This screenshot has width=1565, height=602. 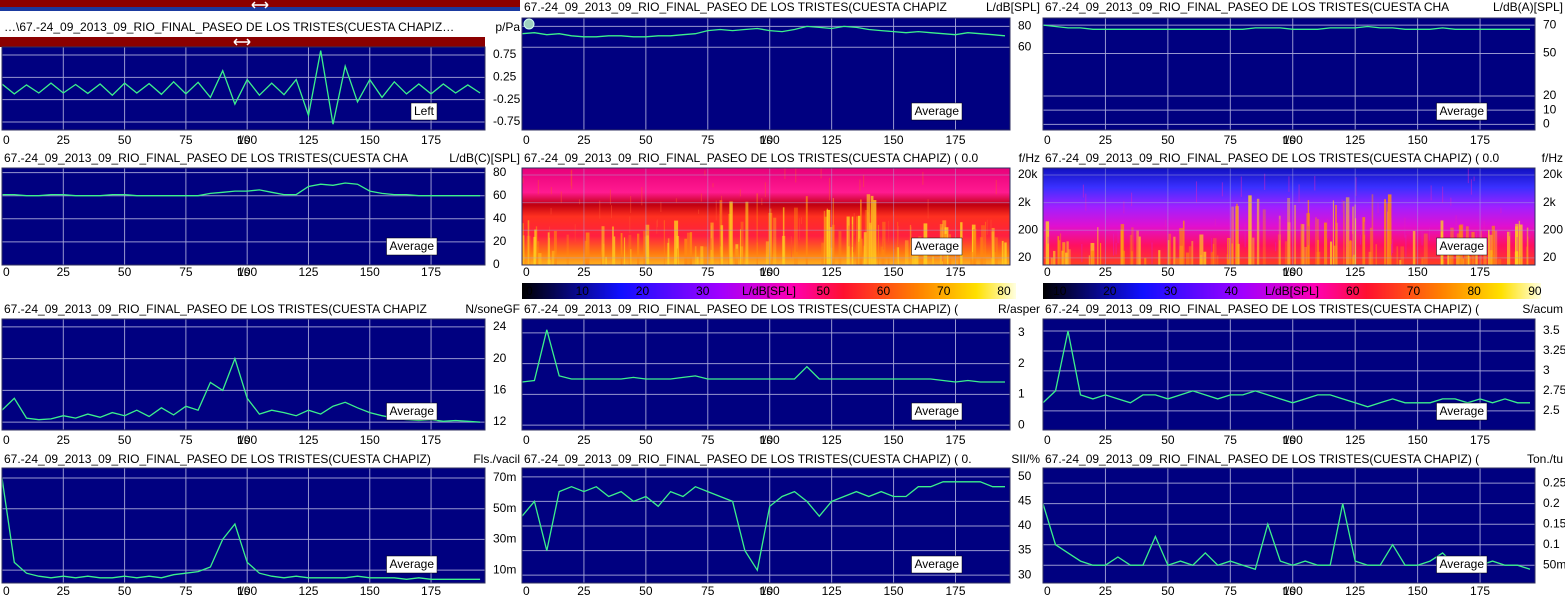 I want to click on y-tick-label: 60, so click(x=500, y=195).